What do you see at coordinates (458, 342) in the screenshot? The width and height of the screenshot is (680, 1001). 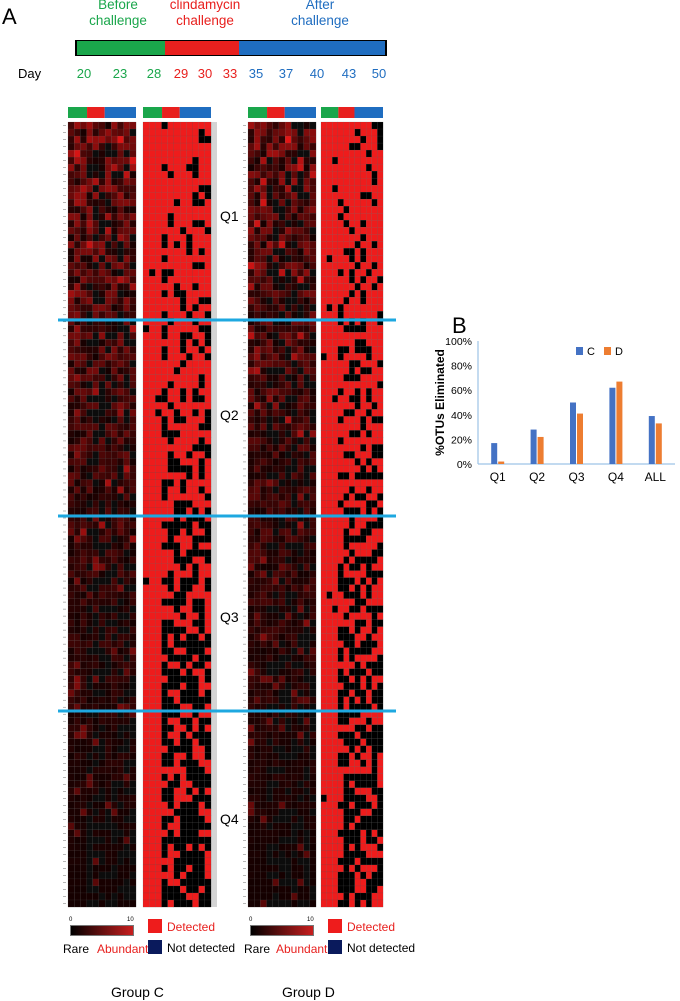 I see `y-tick-label: 100%` at bounding box center [458, 342].